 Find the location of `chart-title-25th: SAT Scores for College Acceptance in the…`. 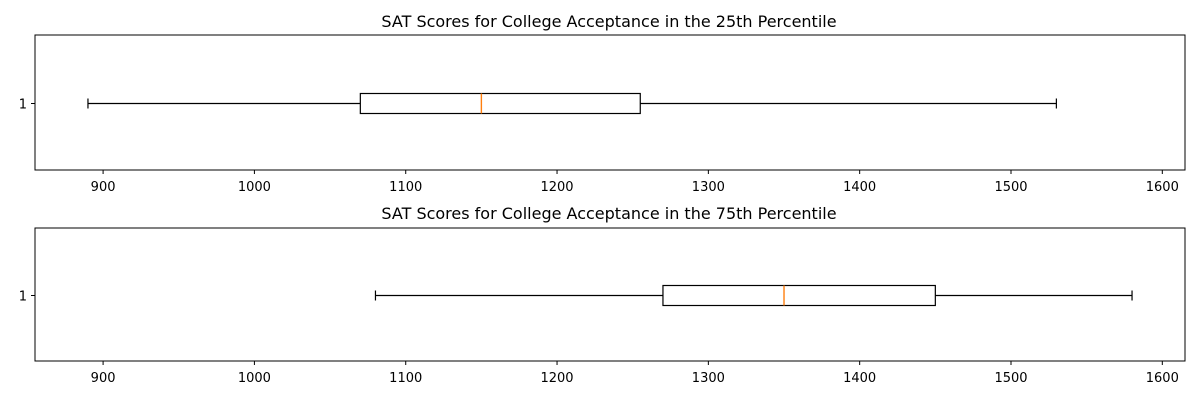

chart-title-25th: SAT Scores for College Acceptance in the… is located at coordinates (608, 21).